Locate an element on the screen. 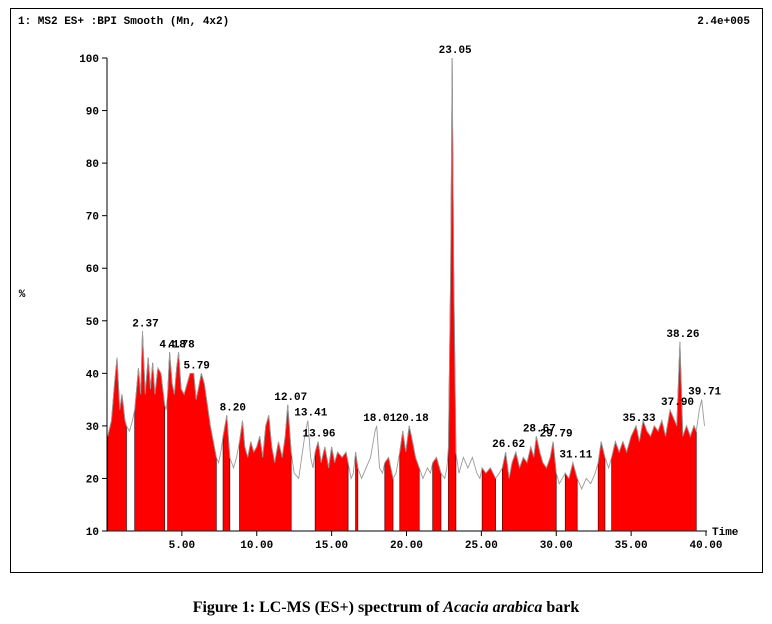 The height and width of the screenshot is (624, 772). y-tick-label: 100 is located at coordinates (89, 60).